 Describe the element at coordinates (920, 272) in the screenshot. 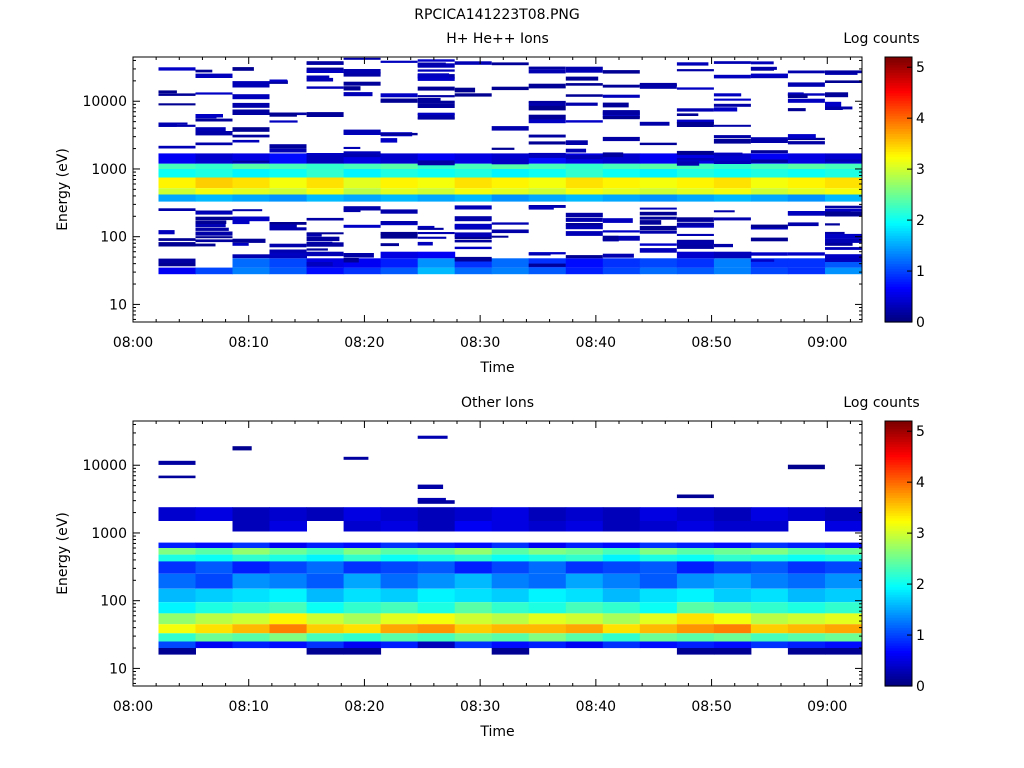

I see `colorbar-tick-label: 1` at that location.